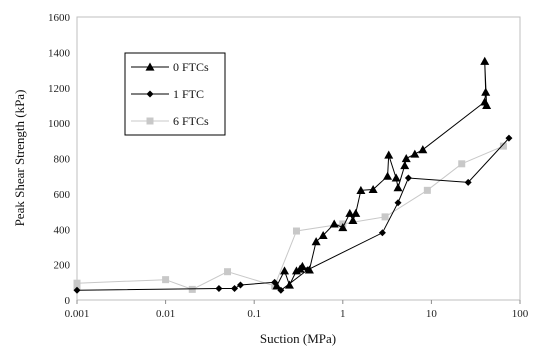 The width and height of the screenshot is (541, 356). I want to click on y-tick-label: 800, so click(62, 160).